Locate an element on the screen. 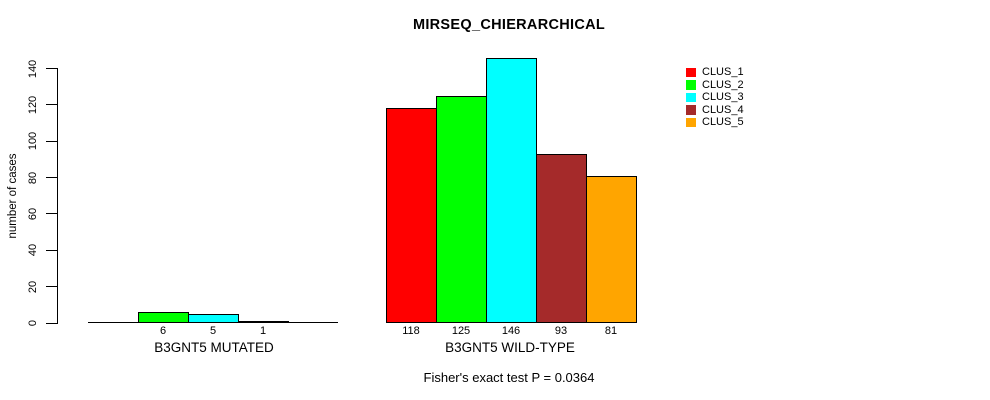 This screenshot has width=990, height=400. legend-label: CLUS_5 is located at coordinates (723, 122).